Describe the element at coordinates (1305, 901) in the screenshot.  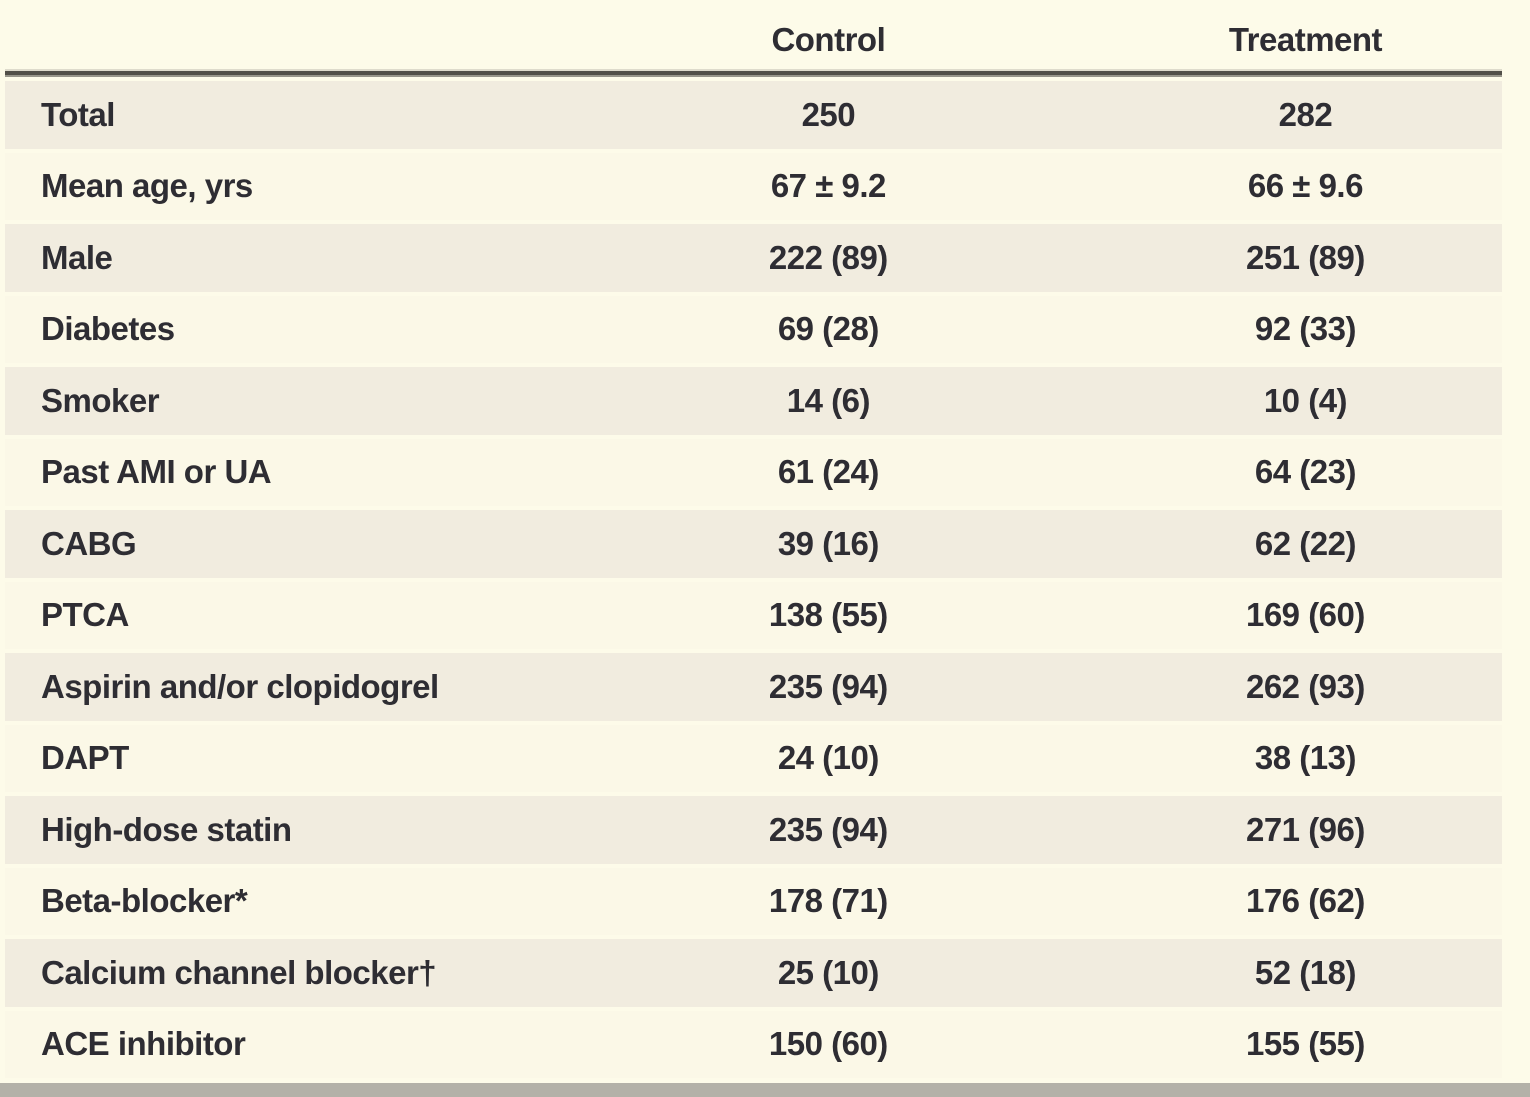
I see `treatment-value: 176 (62)` at that location.